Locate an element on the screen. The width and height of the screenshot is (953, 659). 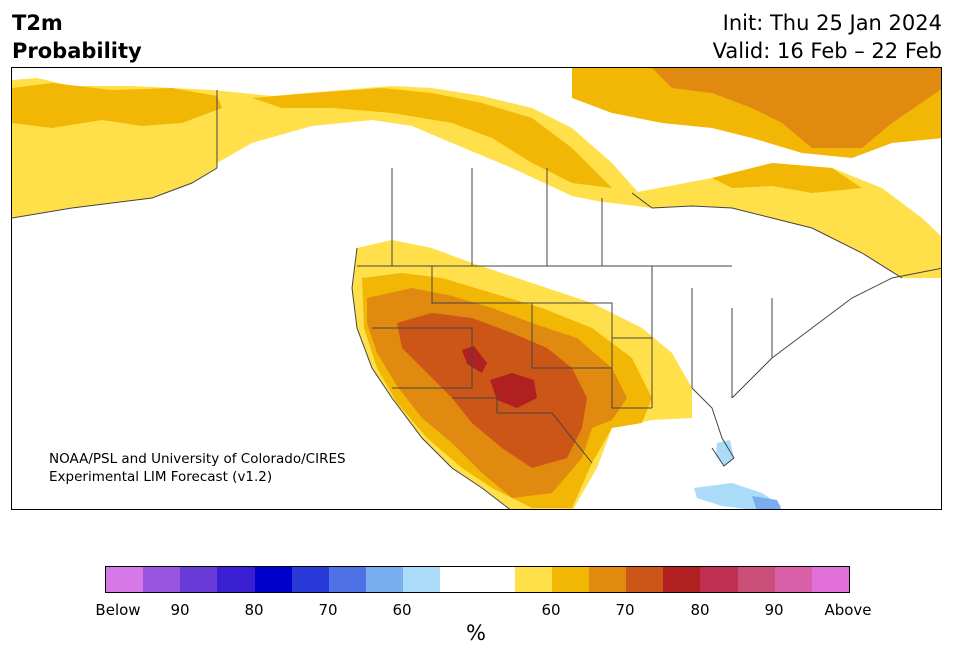
colorbar is located at coordinates (477, 579).